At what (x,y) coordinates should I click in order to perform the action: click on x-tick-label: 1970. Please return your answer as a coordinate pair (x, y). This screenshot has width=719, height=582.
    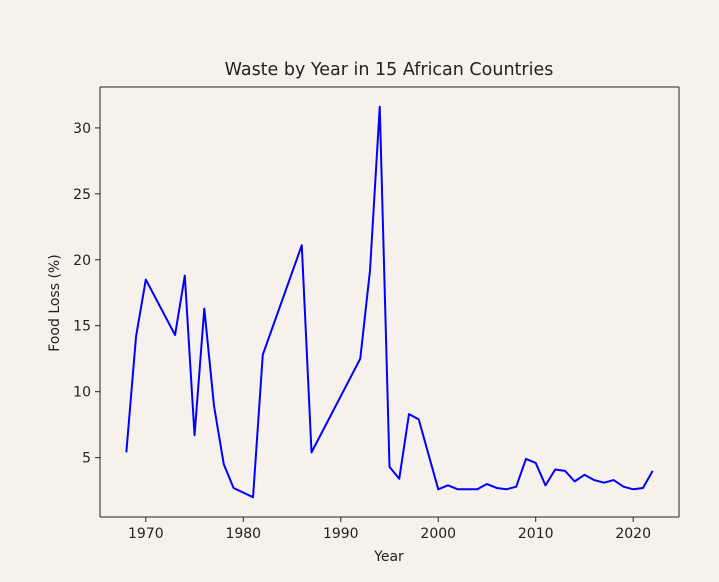
    Looking at the image, I should click on (146, 534).